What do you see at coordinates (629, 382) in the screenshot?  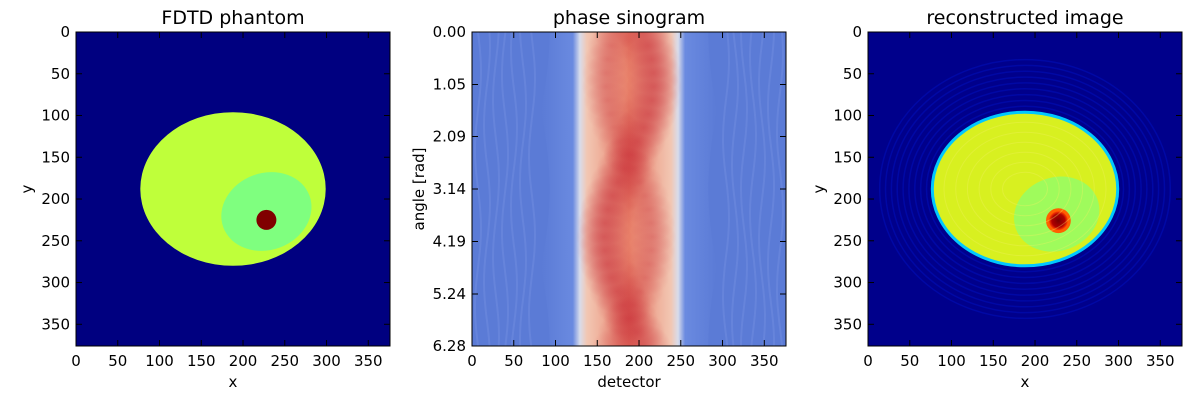 I see `x-axis-label: detector` at bounding box center [629, 382].